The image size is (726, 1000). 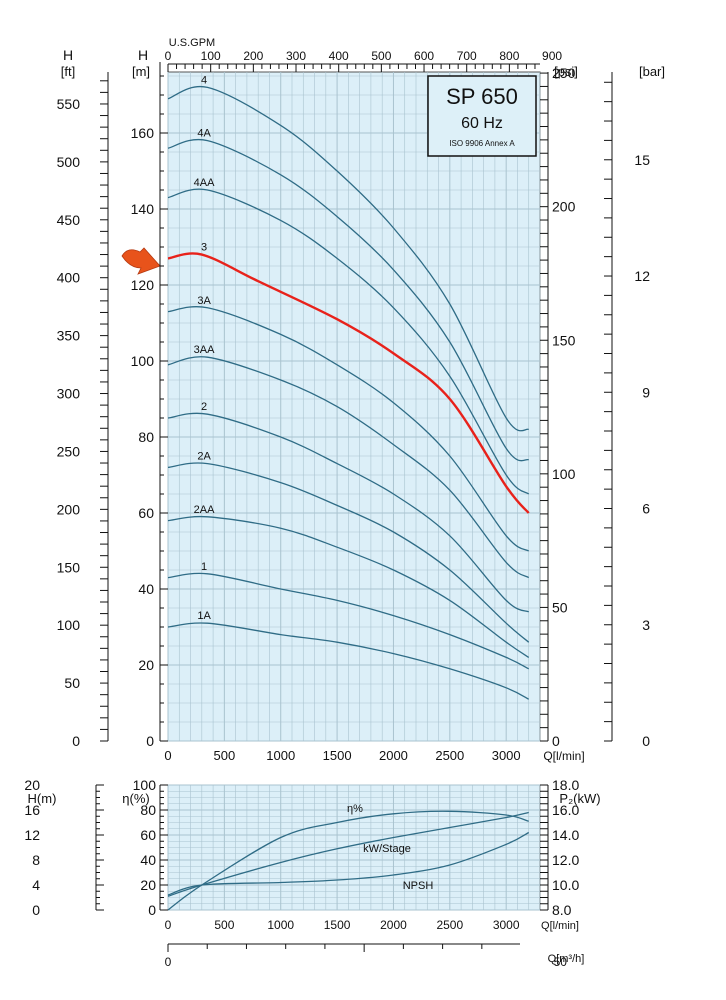 I want to click on axis-gpm-label: 0, so click(x=168, y=56).